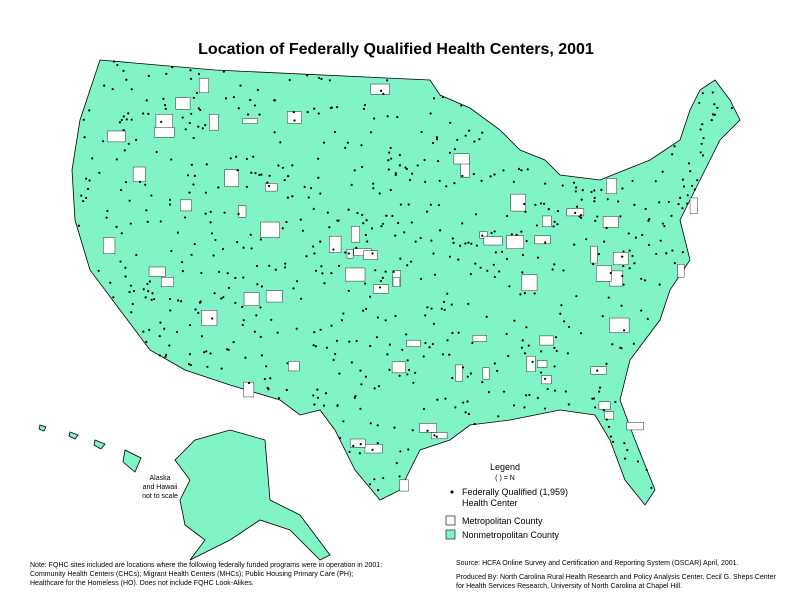 The height and width of the screenshot is (612, 792). Describe the element at coordinates (450, 534) in the screenshot. I see `legend-swatch` at that location.